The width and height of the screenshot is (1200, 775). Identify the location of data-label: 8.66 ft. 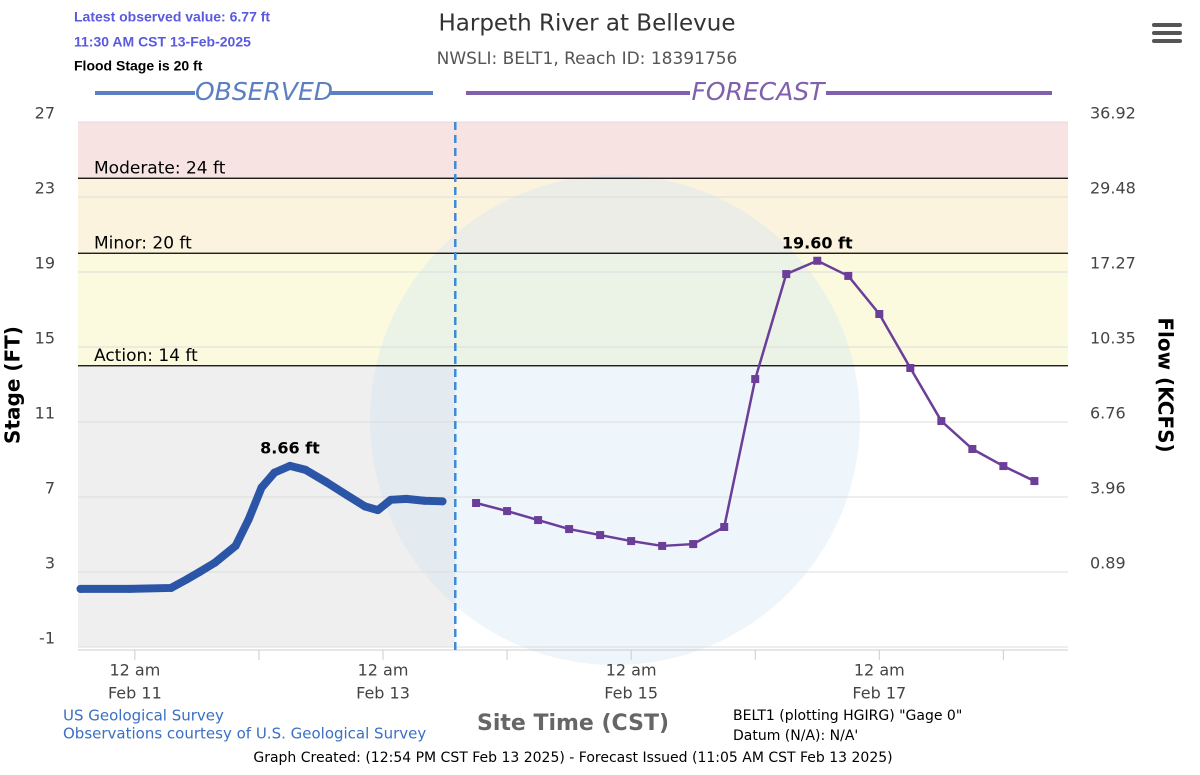
(290, 447).